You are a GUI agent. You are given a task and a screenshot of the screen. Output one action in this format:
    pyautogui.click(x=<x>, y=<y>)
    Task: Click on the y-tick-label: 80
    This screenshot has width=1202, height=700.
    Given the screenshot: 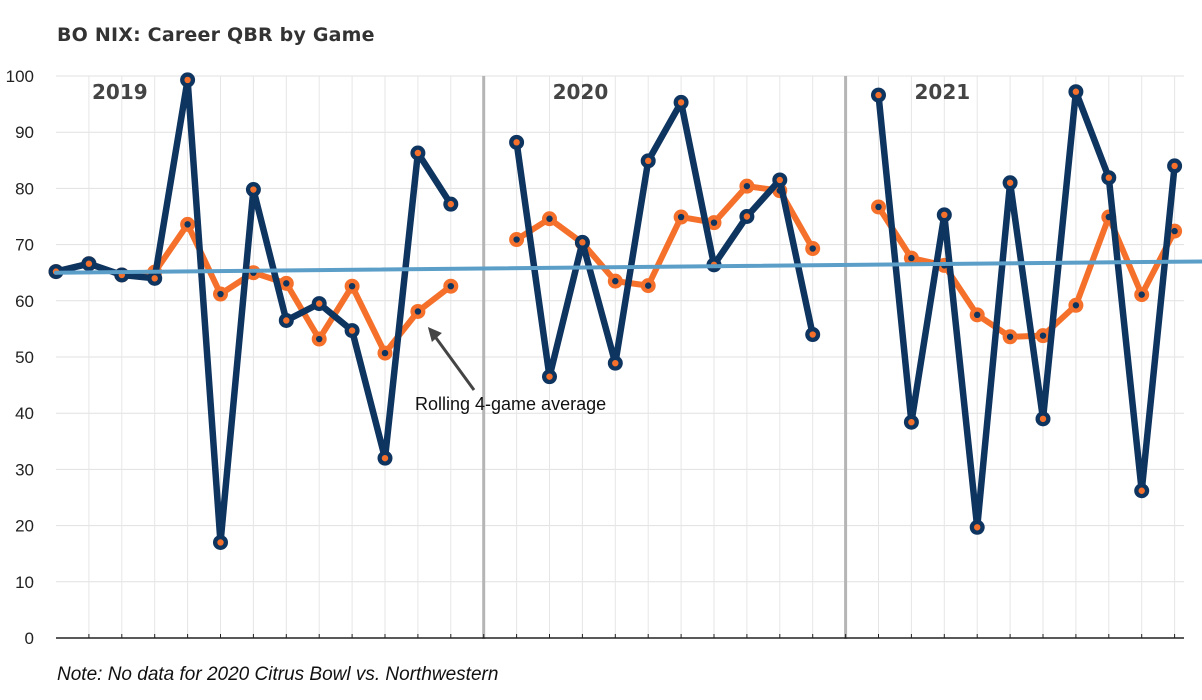 What is the action you would take?
    pyautogui.click(x=24, y=188)
    